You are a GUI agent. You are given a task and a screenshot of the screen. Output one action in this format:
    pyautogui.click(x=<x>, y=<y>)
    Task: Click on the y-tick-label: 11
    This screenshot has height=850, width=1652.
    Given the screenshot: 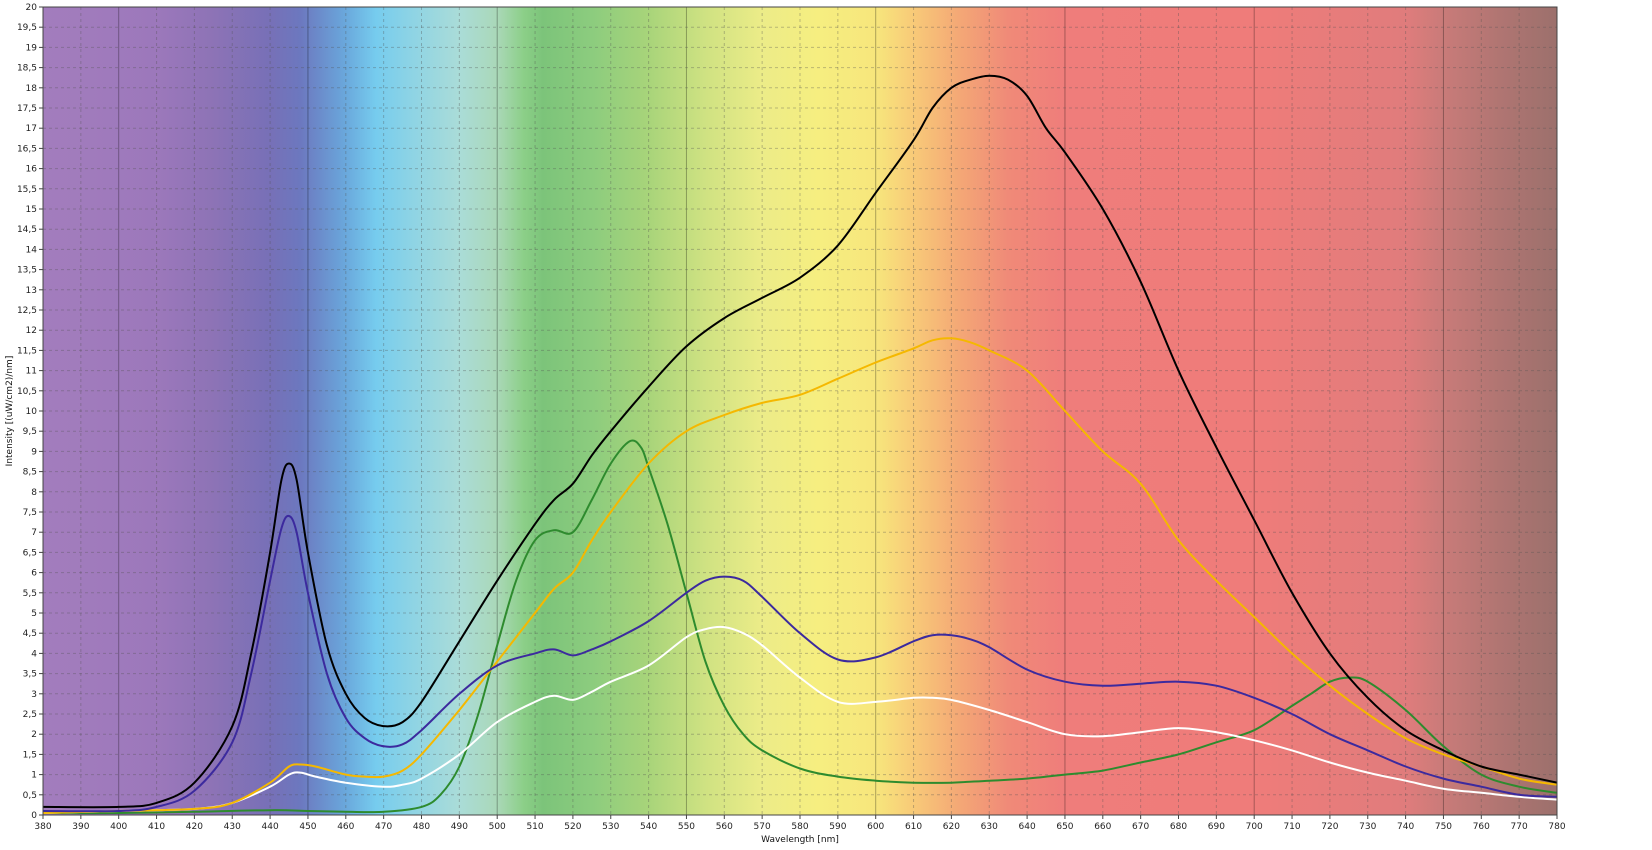 What is the action you would take?
    pyautogui.click(x=31, y=372)
    